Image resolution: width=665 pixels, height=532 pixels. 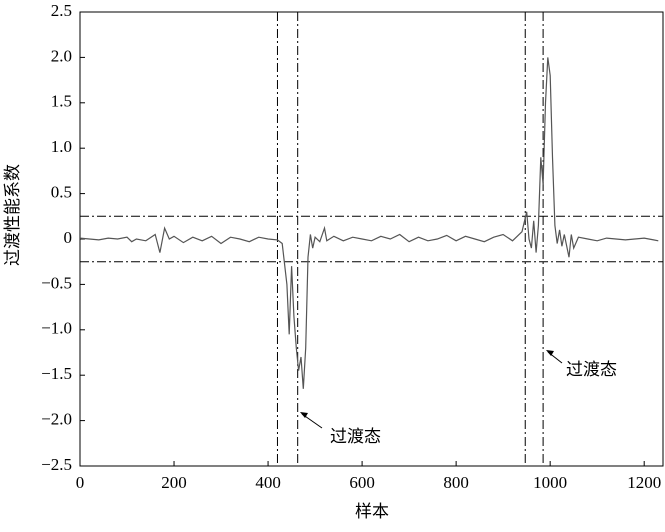 I want to click on x-tick-label: 0, so click(x=80, y=482).